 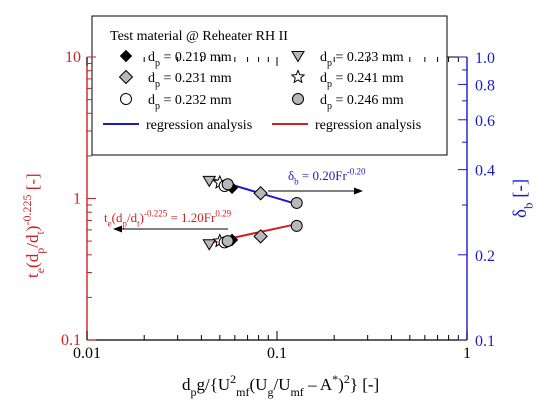 What do you see at coordinates (485, 58) in the screenshot?
I see `y-right-tick-label: 1.0` at bounding box center [485, 58].